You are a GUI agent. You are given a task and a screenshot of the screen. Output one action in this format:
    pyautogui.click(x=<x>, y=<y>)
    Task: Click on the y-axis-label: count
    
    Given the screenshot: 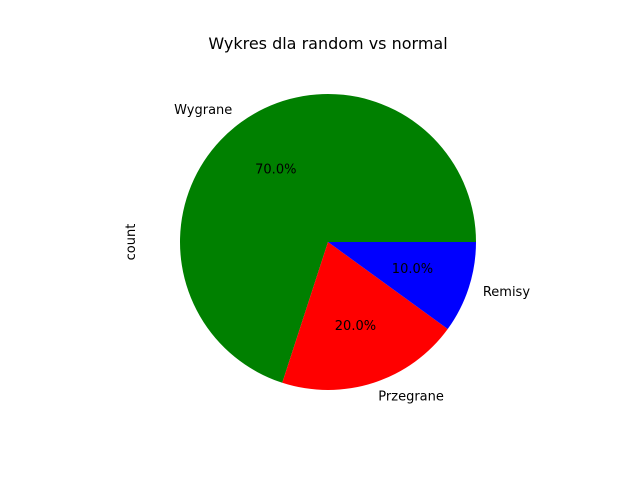 What is the action you would take?
    pyautogui.click(x=131, y=242)
    